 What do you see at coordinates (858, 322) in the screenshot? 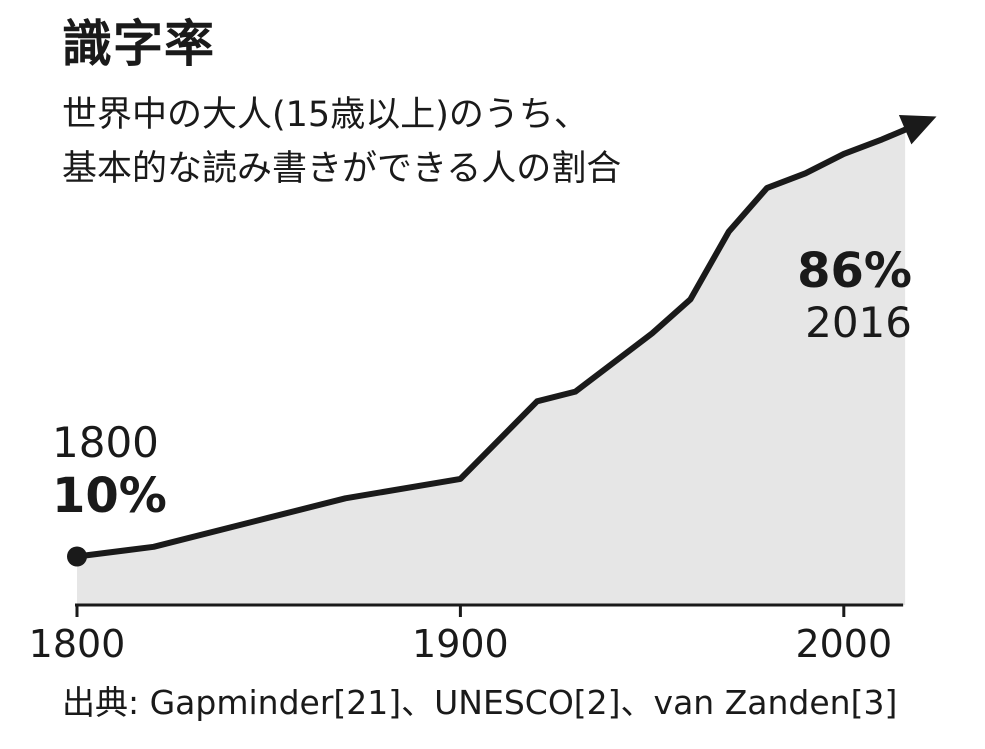
I see `end-year-label: 2016` at bounding box center [858, 322].